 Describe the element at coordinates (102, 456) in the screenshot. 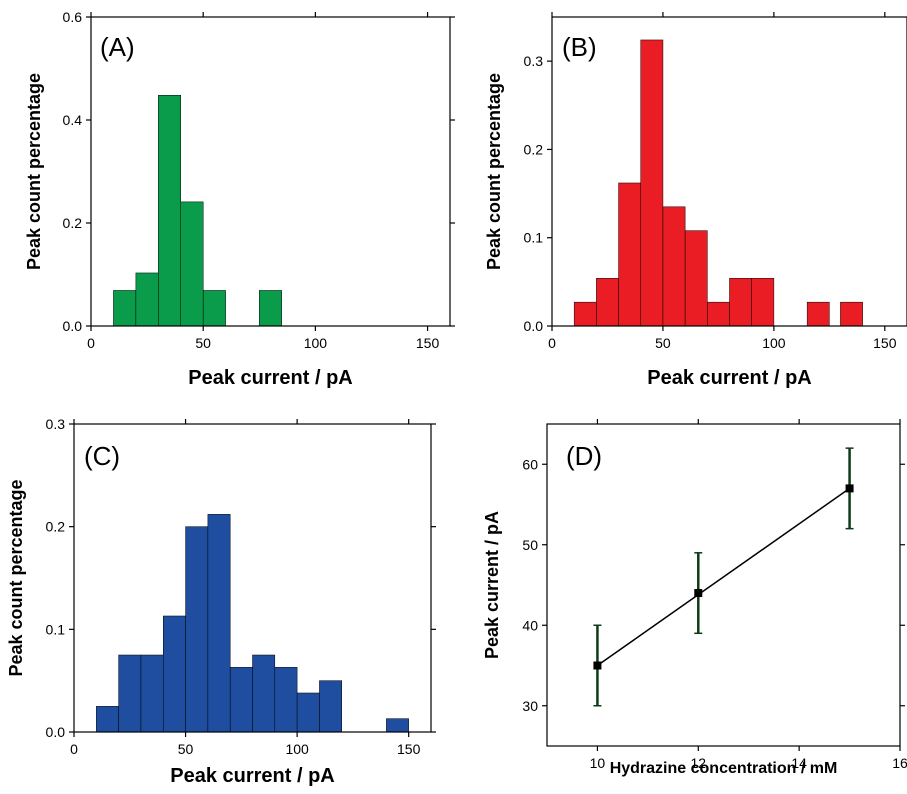

I see `panel-label: (C)` at that location.